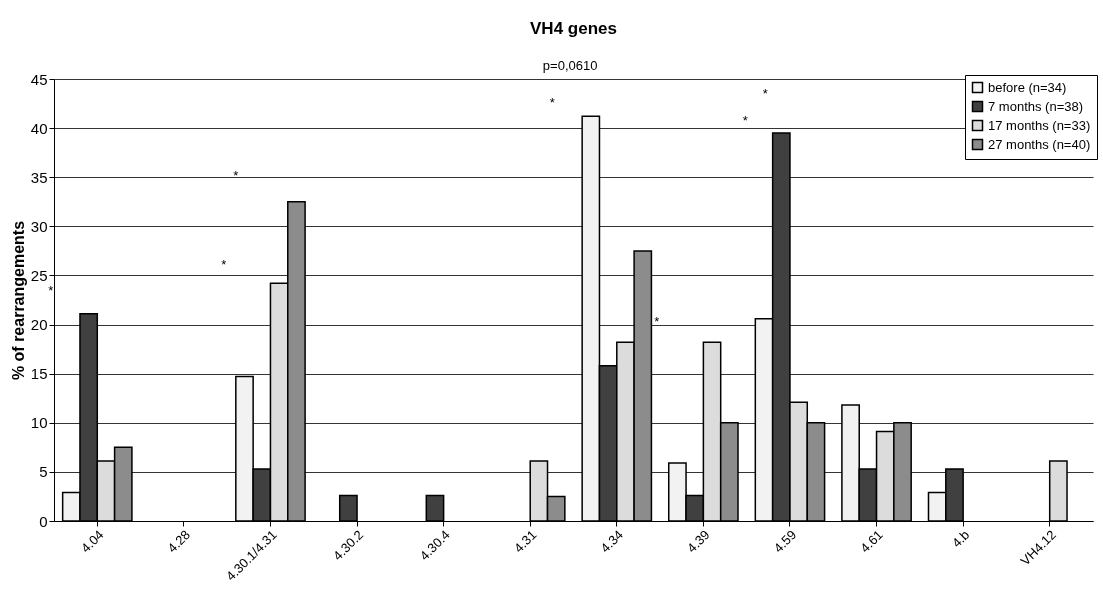  What do you see at coordinates (525, 541) in the screenshot?
I see `x-tick-label: 4.31` at bounding box center [525, 541].